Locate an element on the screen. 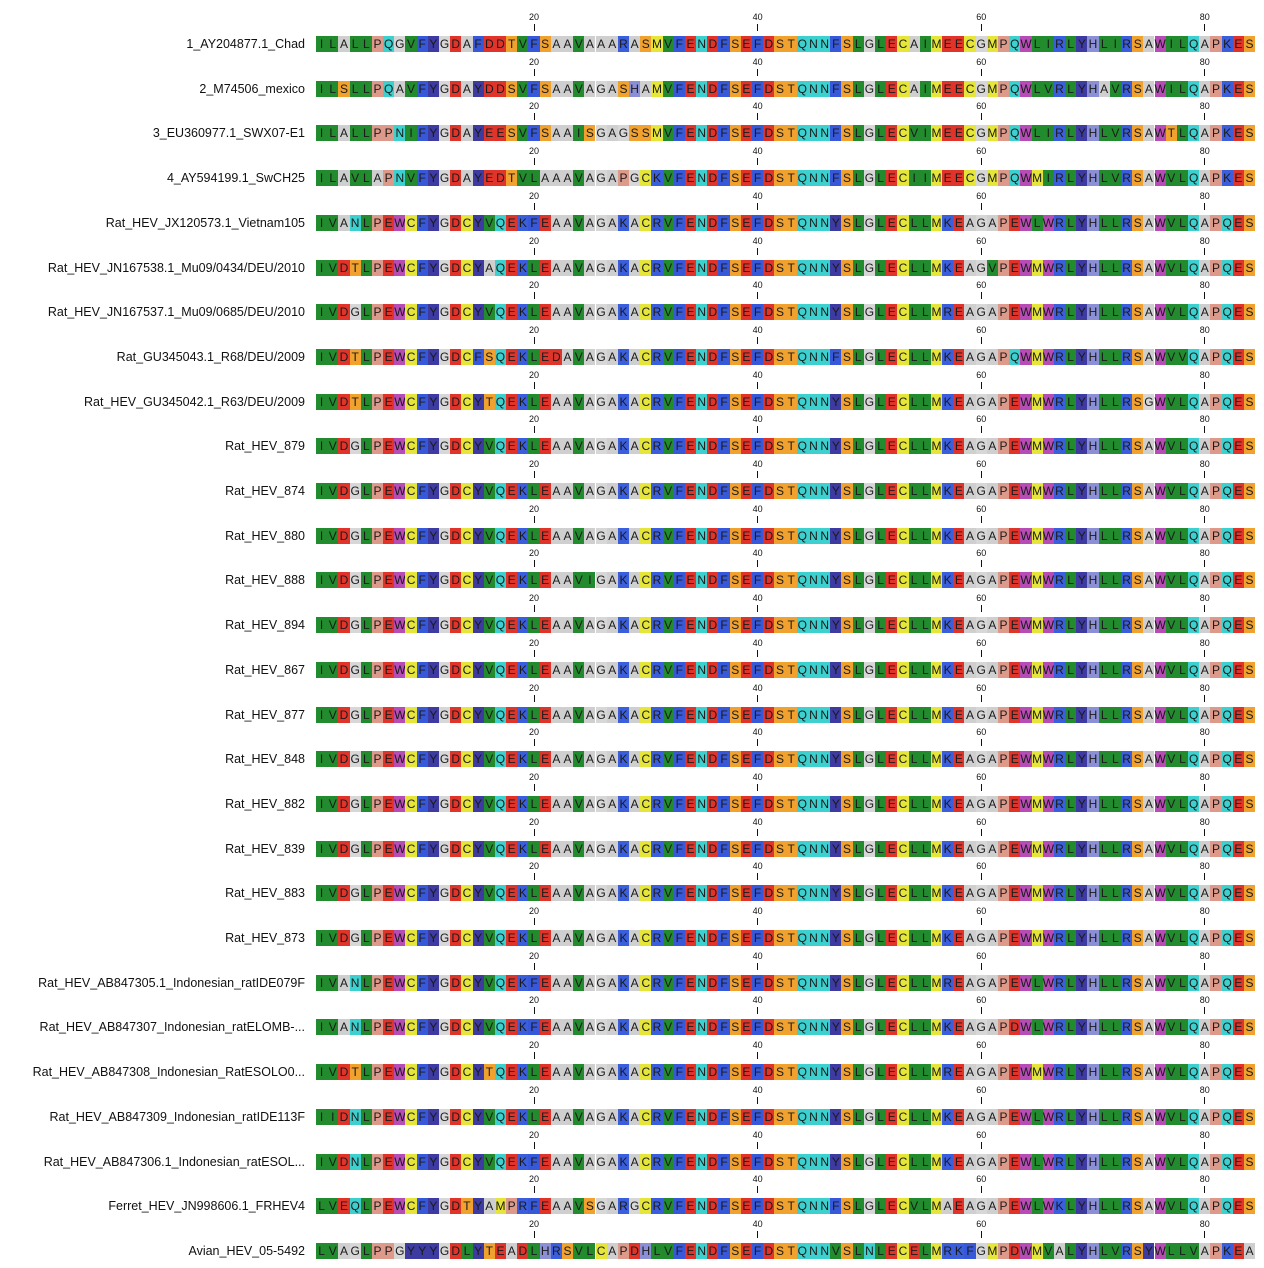 Image resolution: width=1264 pixels, height=1268 pixels. residue-cell: T is located at coordinates (791, 133).